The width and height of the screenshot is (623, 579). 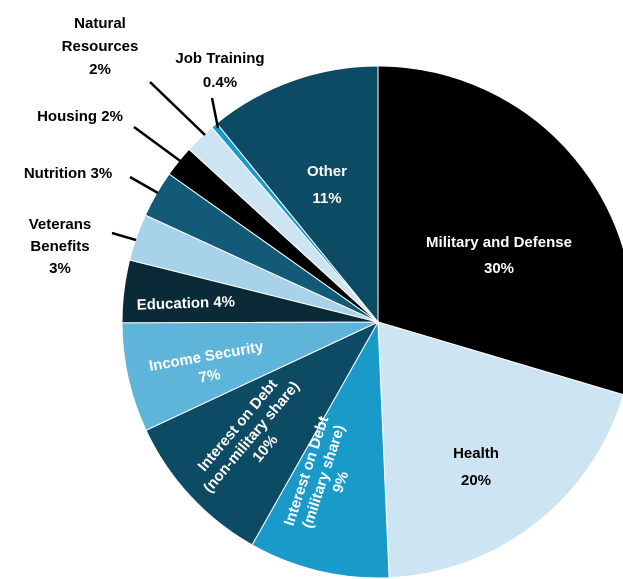 What do you see at coordinates (250, 376) in the screenshot?
I see `pie-slice-income-security` at bounding box center [250, 376].